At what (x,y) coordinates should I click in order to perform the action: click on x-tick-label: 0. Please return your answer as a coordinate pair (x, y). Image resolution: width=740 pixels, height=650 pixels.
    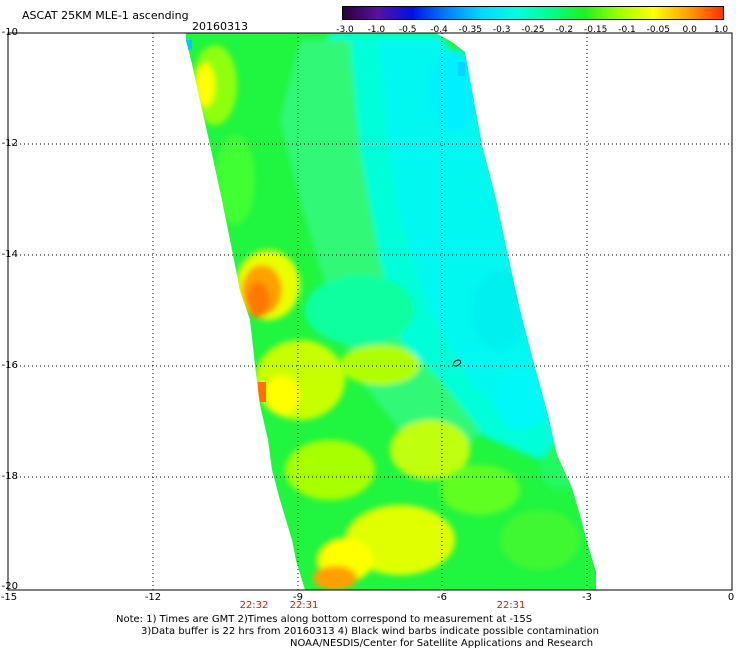
    Looking at the image, I should click on (731, 597).